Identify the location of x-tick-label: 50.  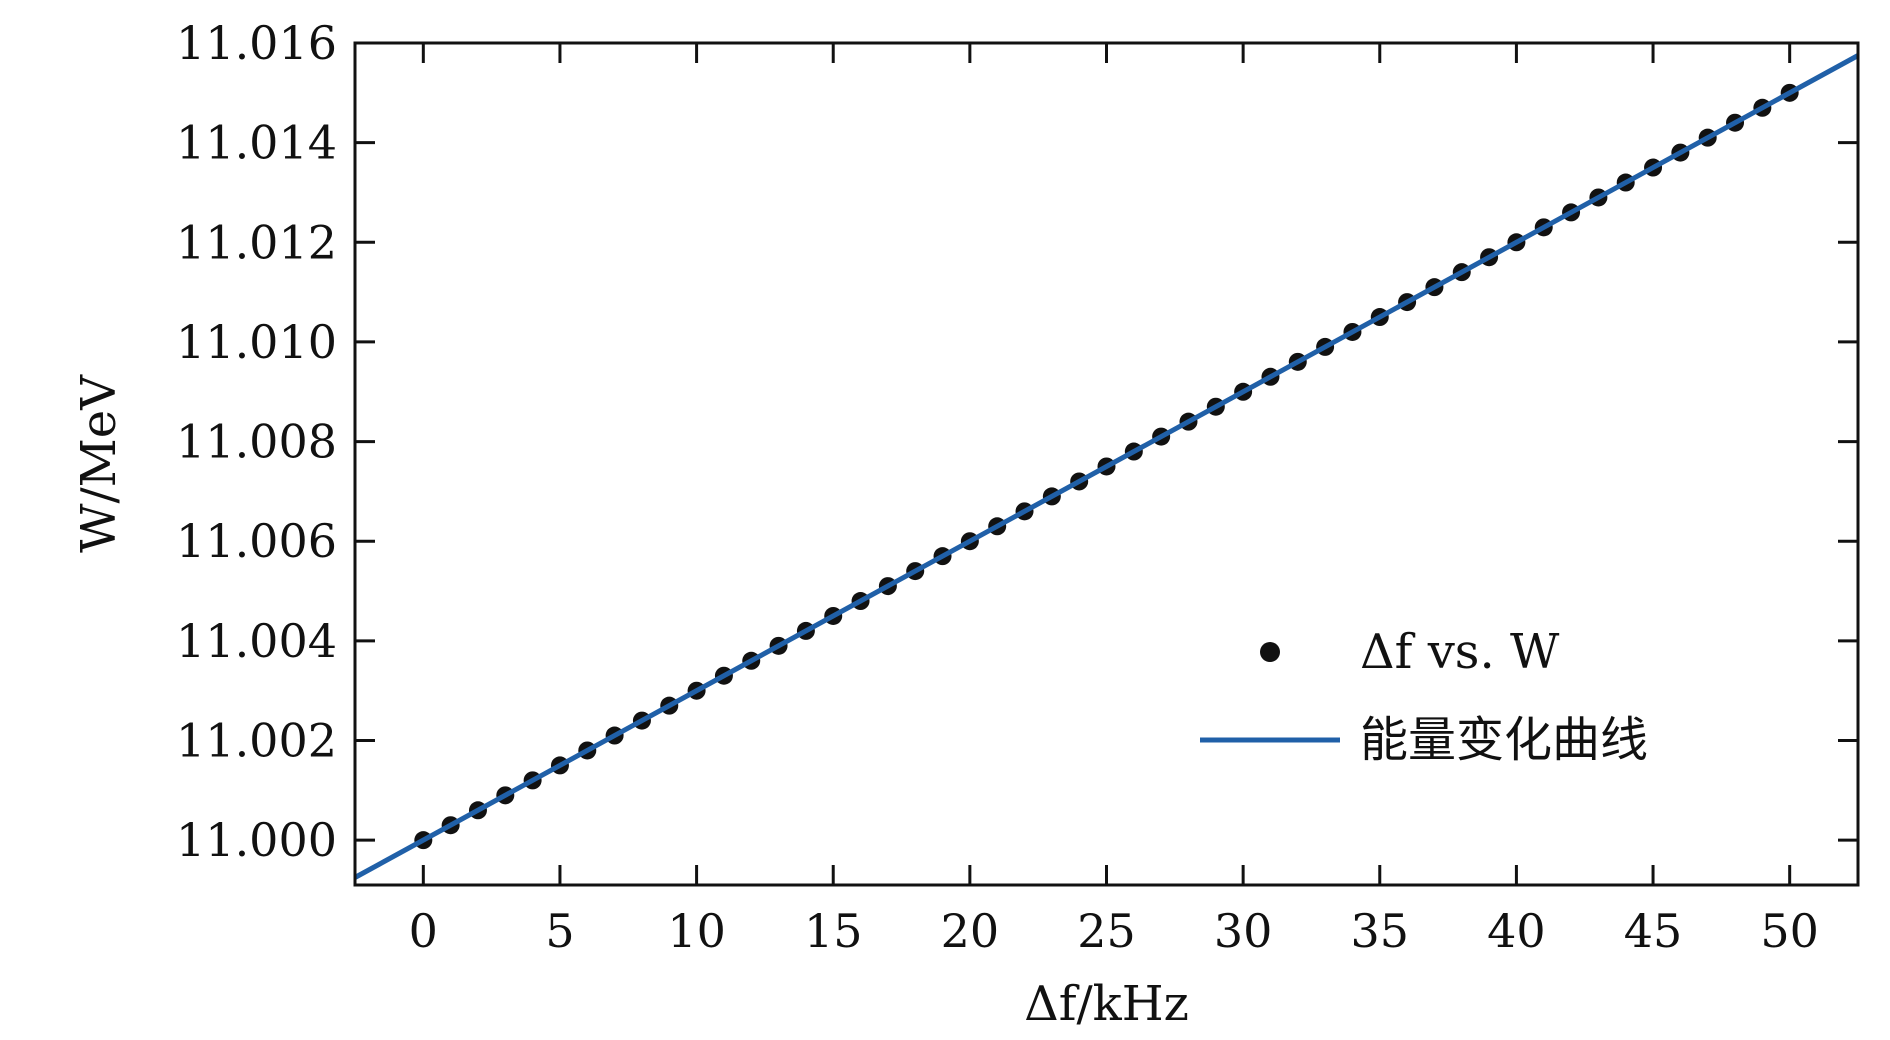
(1789, 931).